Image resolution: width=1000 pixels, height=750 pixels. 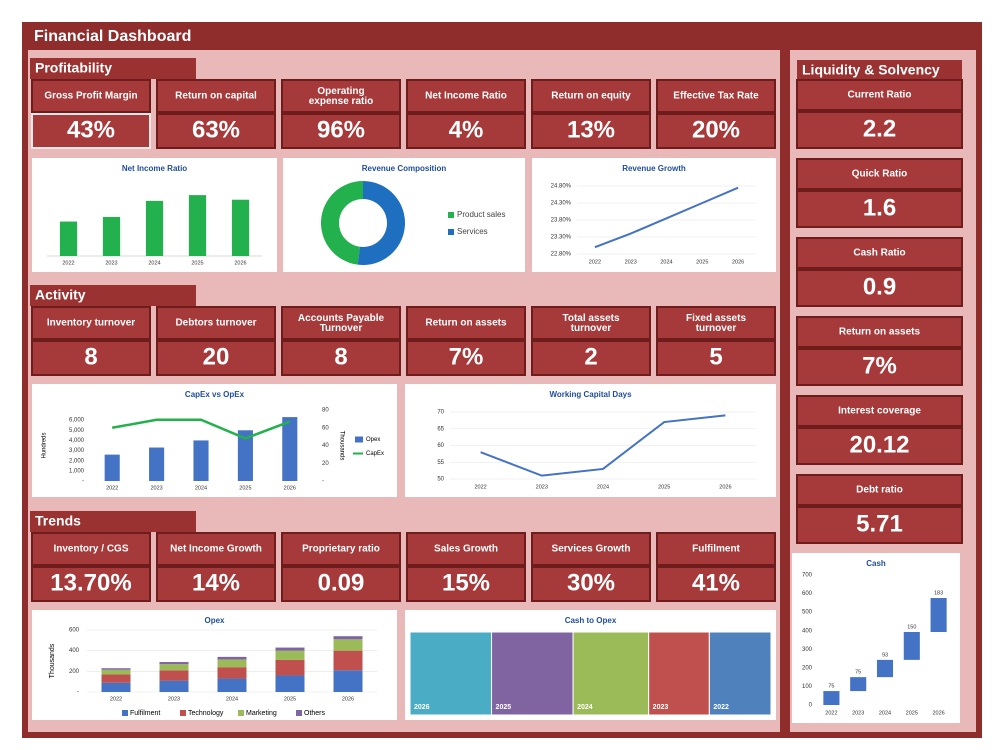 I want to click on chart-title: Revenue Growth, so click(x=654, y=168).